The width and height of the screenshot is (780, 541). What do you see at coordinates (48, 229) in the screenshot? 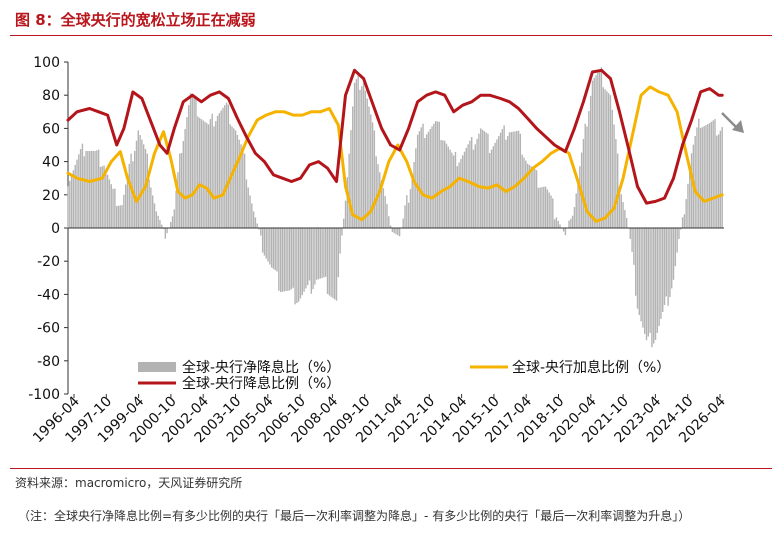
I see `y-axis: 100 80 60 40 20 0 -20 -40 -60 -80 -100` at bounding box center [48, 229].